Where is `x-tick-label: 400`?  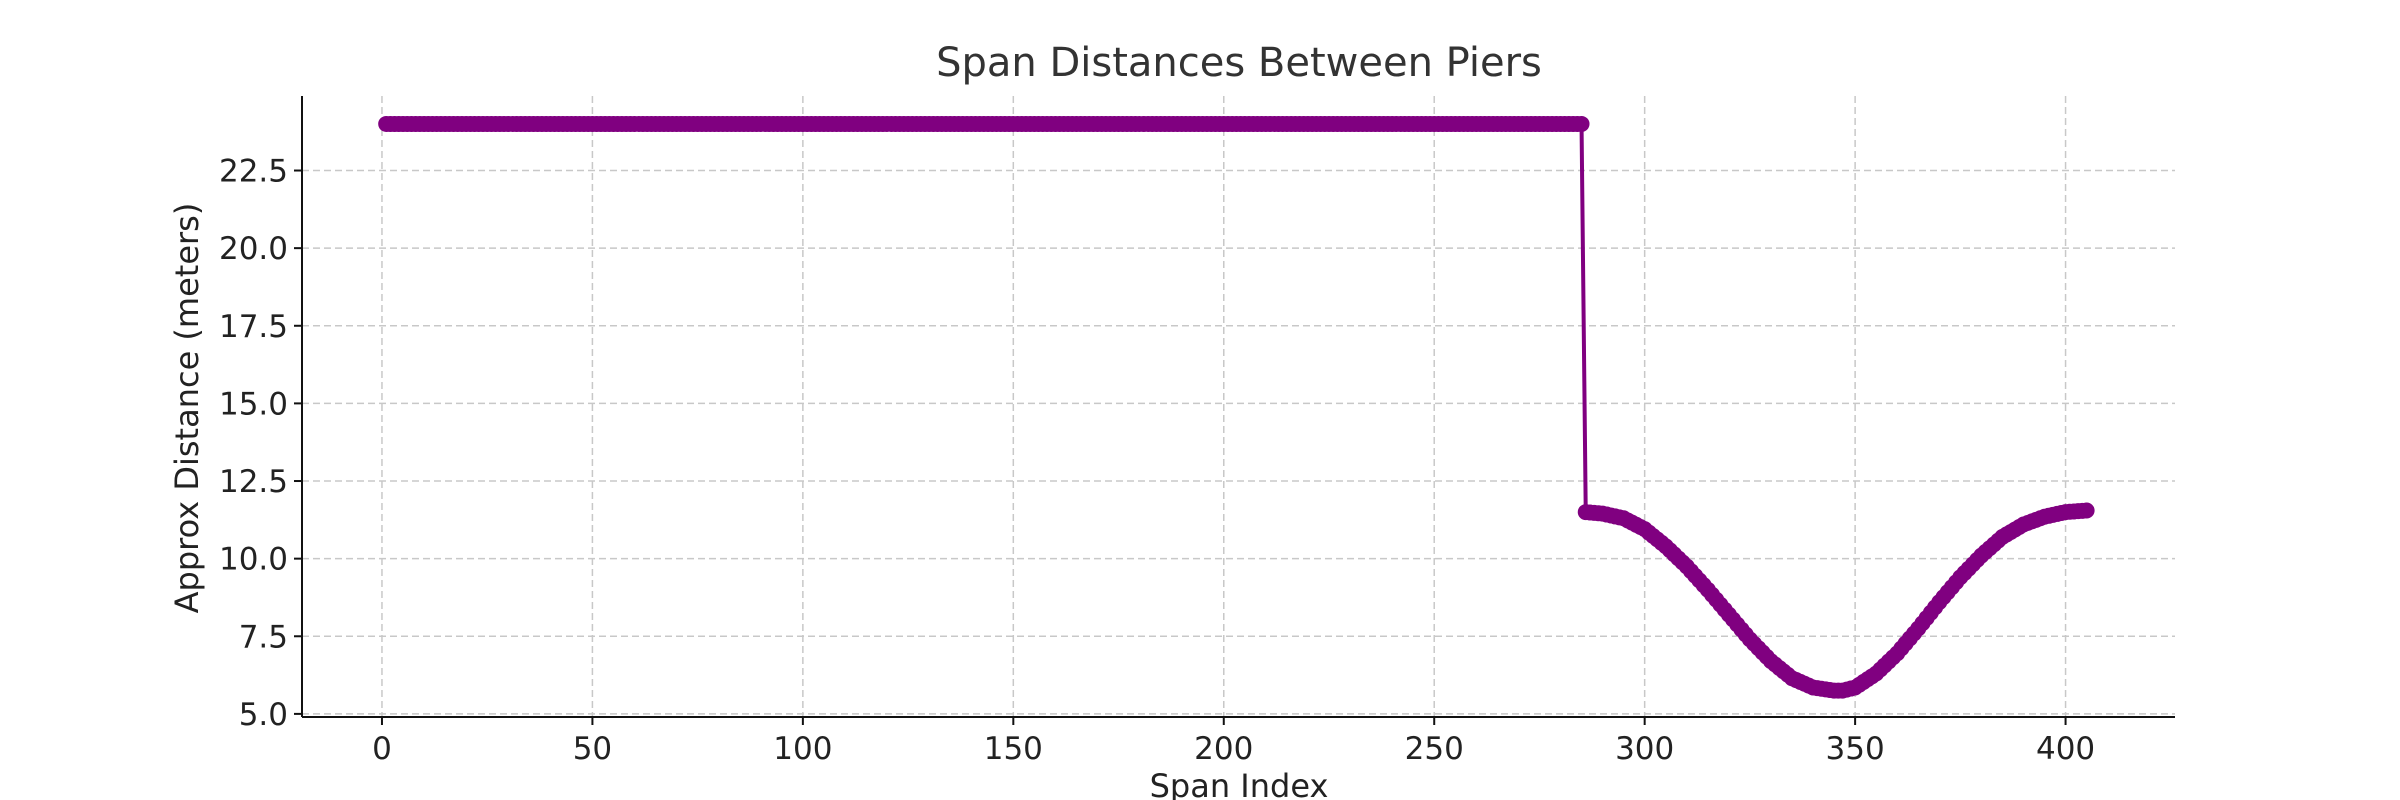
x-tick-label: 400 is located at coordinates (2065, 749).